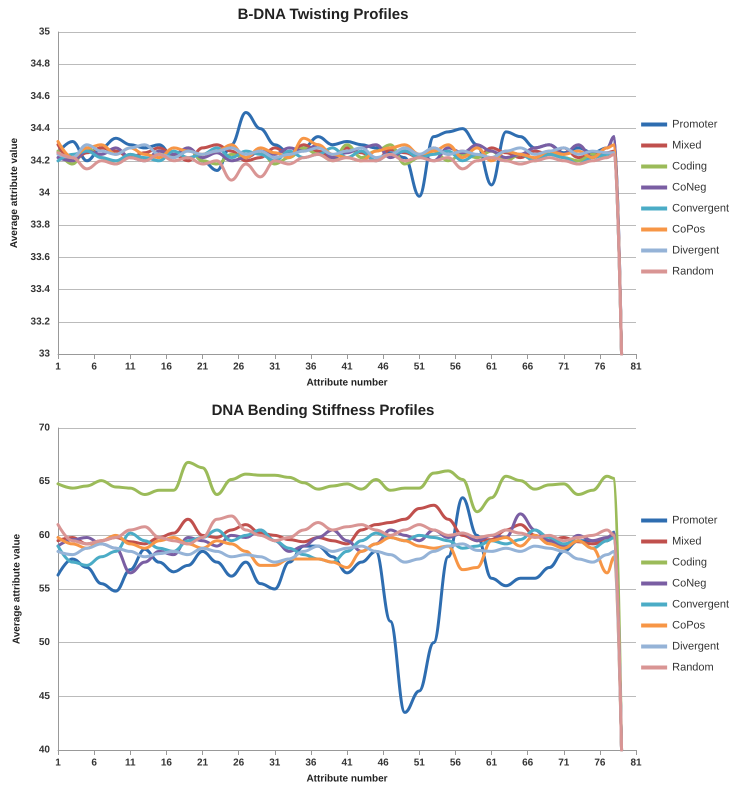  Describe the element at coordinates (44, 428) in the screenshot. I see `y-tick-label: 70` at that location.